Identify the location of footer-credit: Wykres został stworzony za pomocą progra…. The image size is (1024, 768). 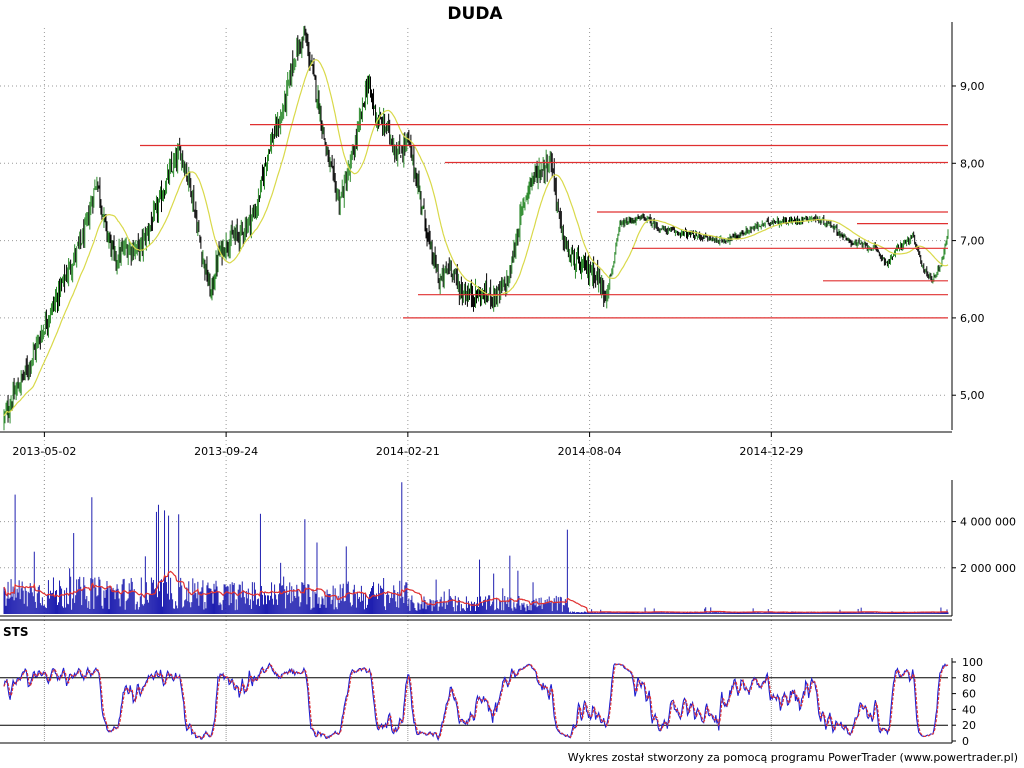
(793, 757).